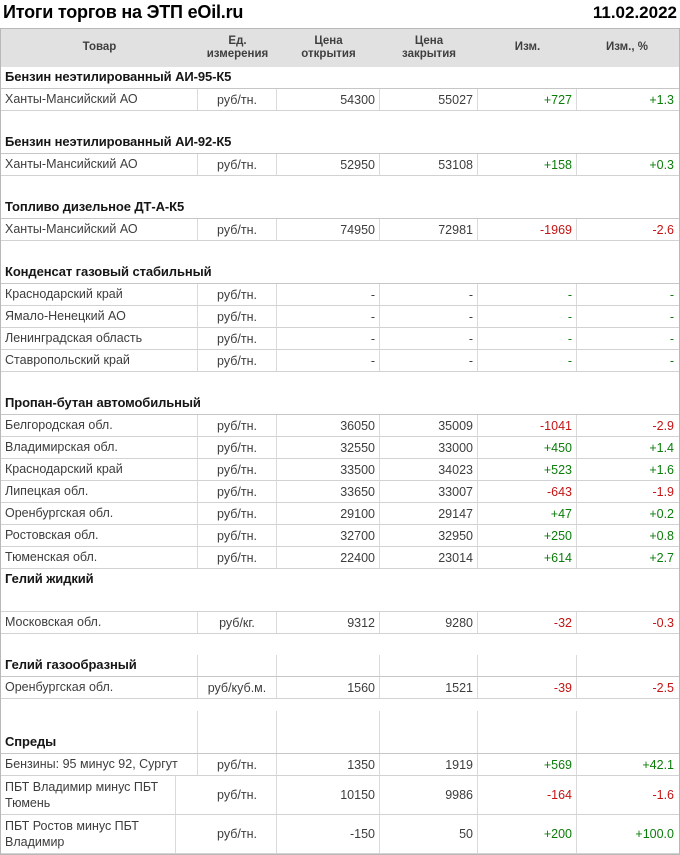  I want to click on section-title: Бензин неэтилированный АИ-95-К5, so click(118, 77).